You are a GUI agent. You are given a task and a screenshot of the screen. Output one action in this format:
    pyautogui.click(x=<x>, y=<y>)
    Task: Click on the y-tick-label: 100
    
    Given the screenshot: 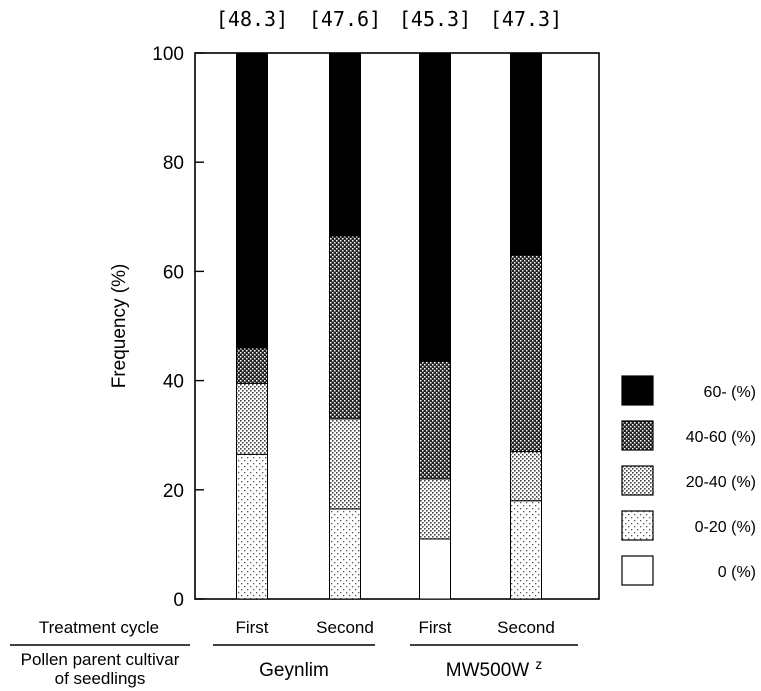 What is the action you would take?
    pyautogui.click(x=168, y=54)
    